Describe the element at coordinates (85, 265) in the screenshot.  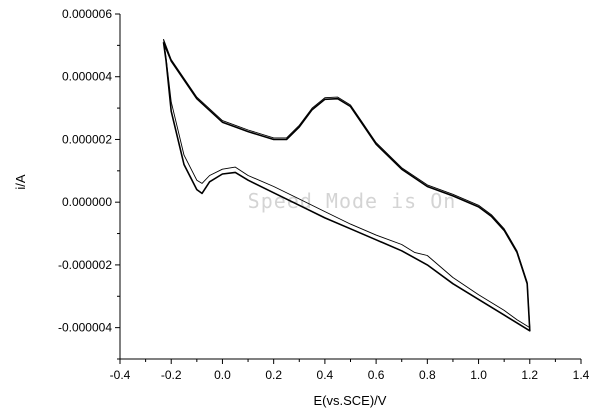
I see `y-tick-label: -0.000002` at that location.